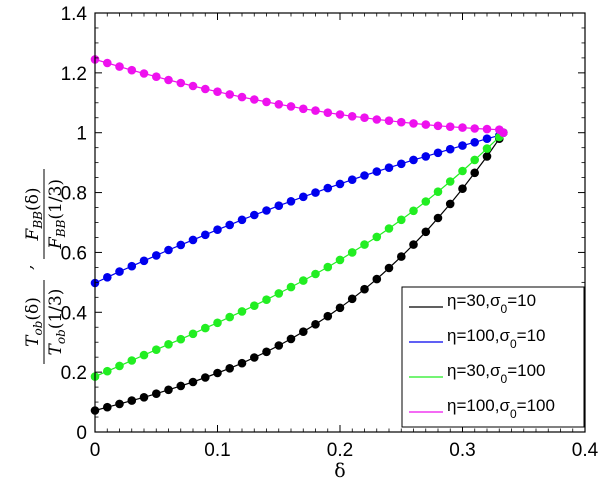  What do you see at coordinates (491, 303) in the screenshot?
I see `legend-label: η=30,σ0=10` at bounding box center [491, 303].